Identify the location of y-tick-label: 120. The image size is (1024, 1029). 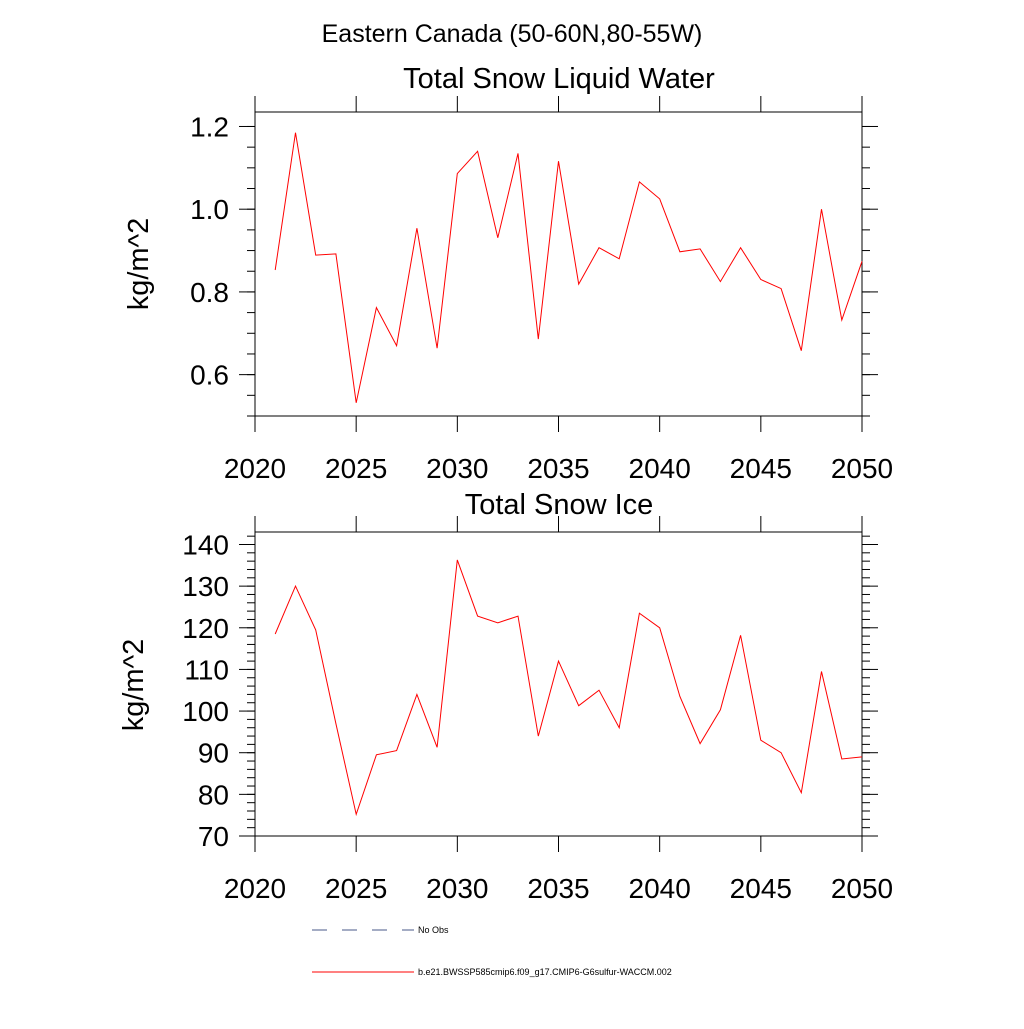
(205, 628).